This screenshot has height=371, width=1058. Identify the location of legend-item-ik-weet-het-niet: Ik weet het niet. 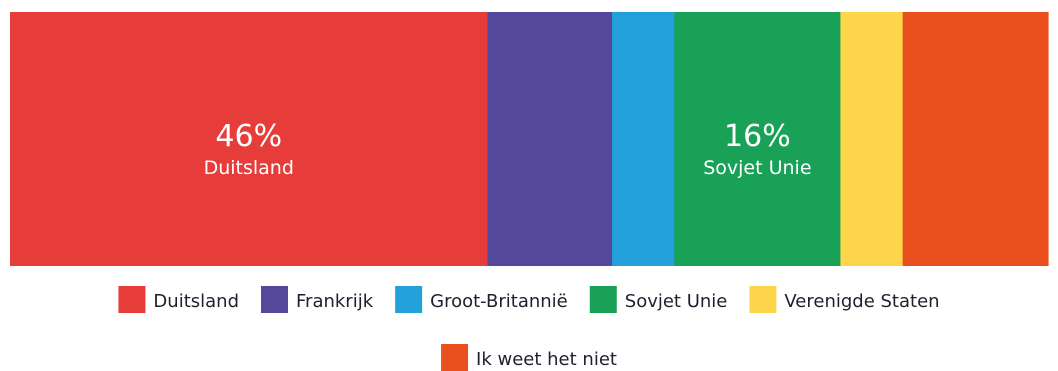
(529, 357).